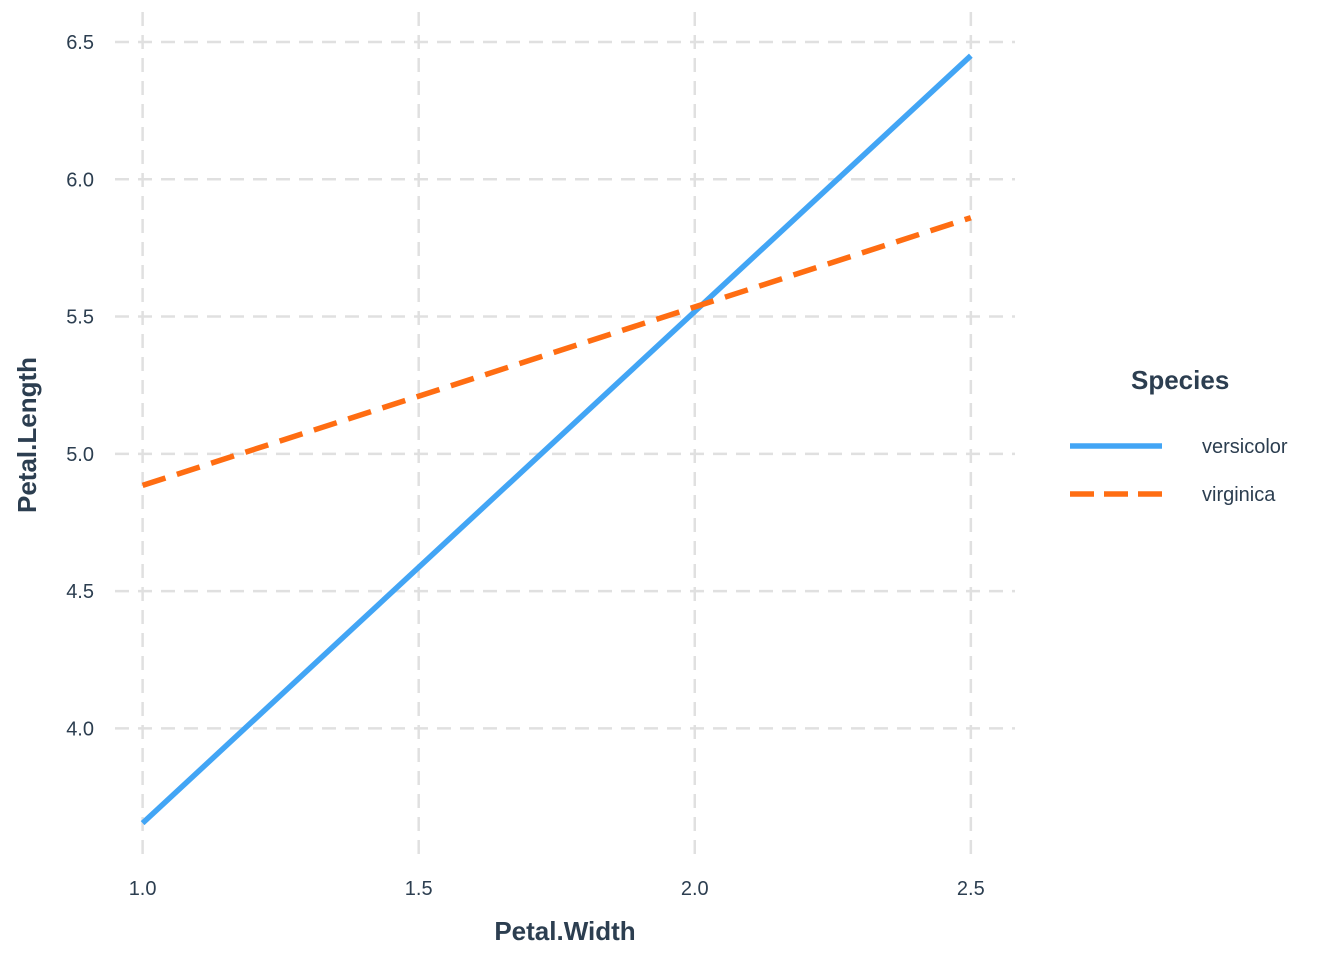  What do you see at coordinates (557, 889) in the screenshot?
I see `x-axis-ticks: 1.0 1.5 2.0 2.5` at bounding box center [557, 889].